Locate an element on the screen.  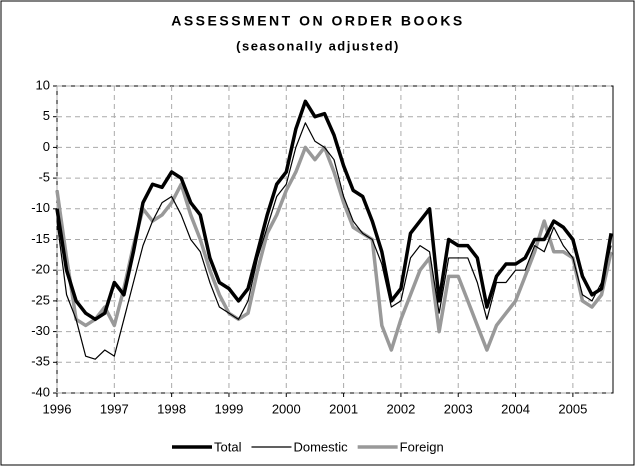
y-tick-label: -10 is located at coordinates (40, 207).